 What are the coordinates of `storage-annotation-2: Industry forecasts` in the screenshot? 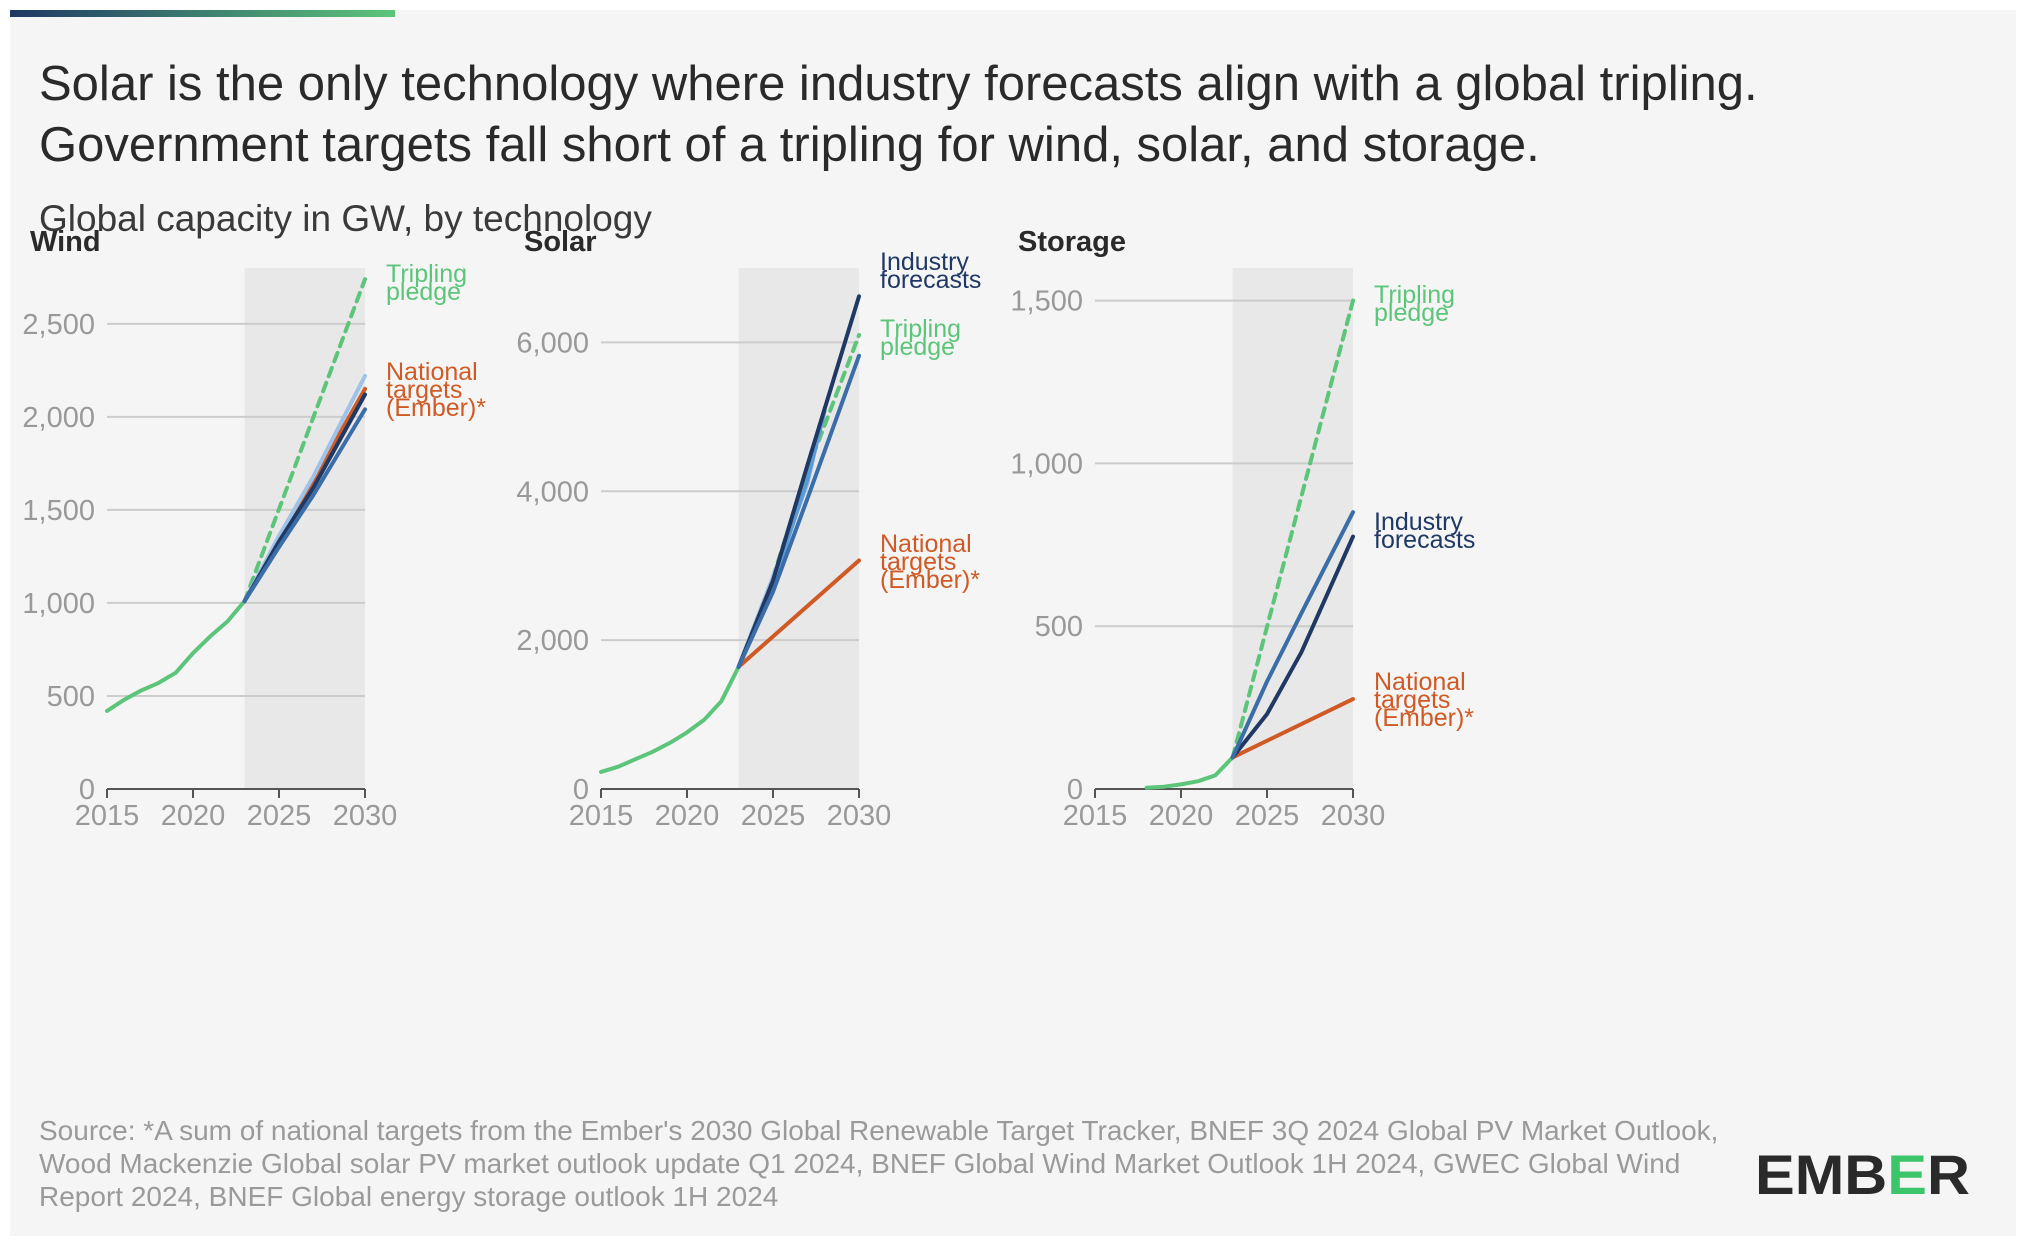 It's located at (1424, 531).